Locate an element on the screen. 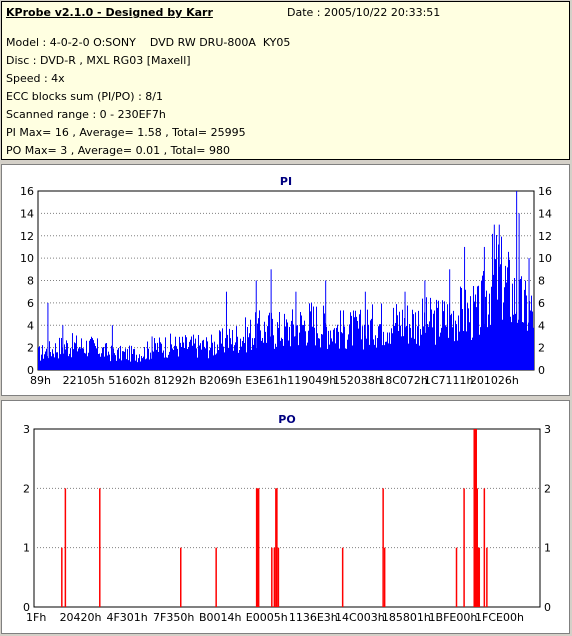  pi-xtick: 152038h is located at coordinates (357, 380).